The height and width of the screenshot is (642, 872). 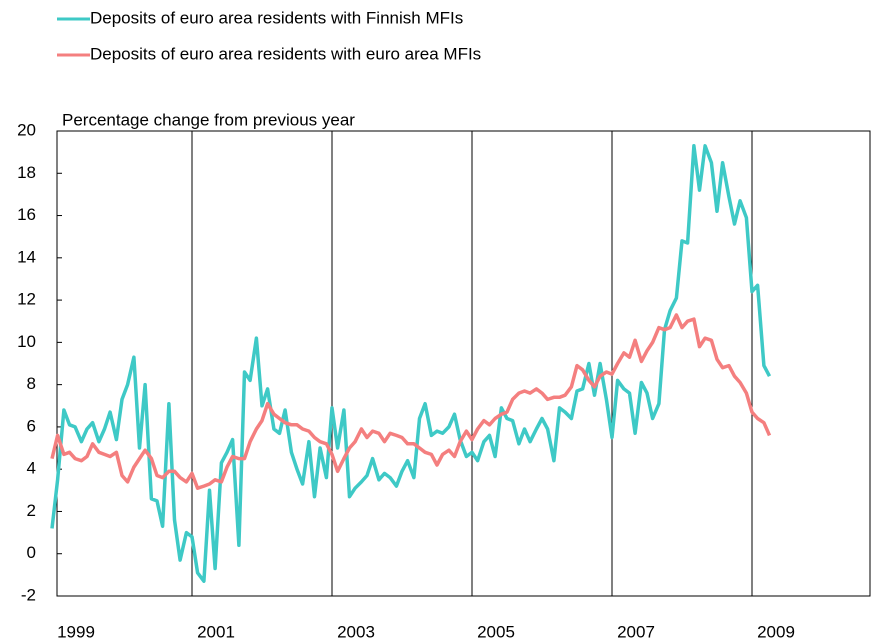 What do you see at coordinates (26, 341) in the screenshot?
I see `y-tick-label: 10` at bounding box center [26, 341].